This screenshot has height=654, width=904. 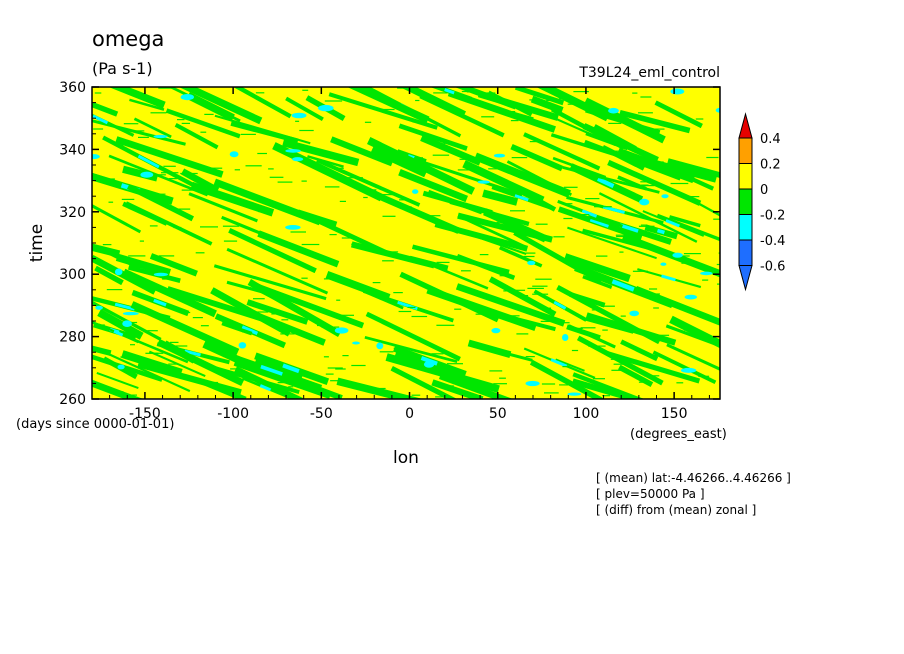 What do you see at coordinates (72, 400) in the screenshot?
I see `y-tick-label: 260` at bounding box center [72, 400].